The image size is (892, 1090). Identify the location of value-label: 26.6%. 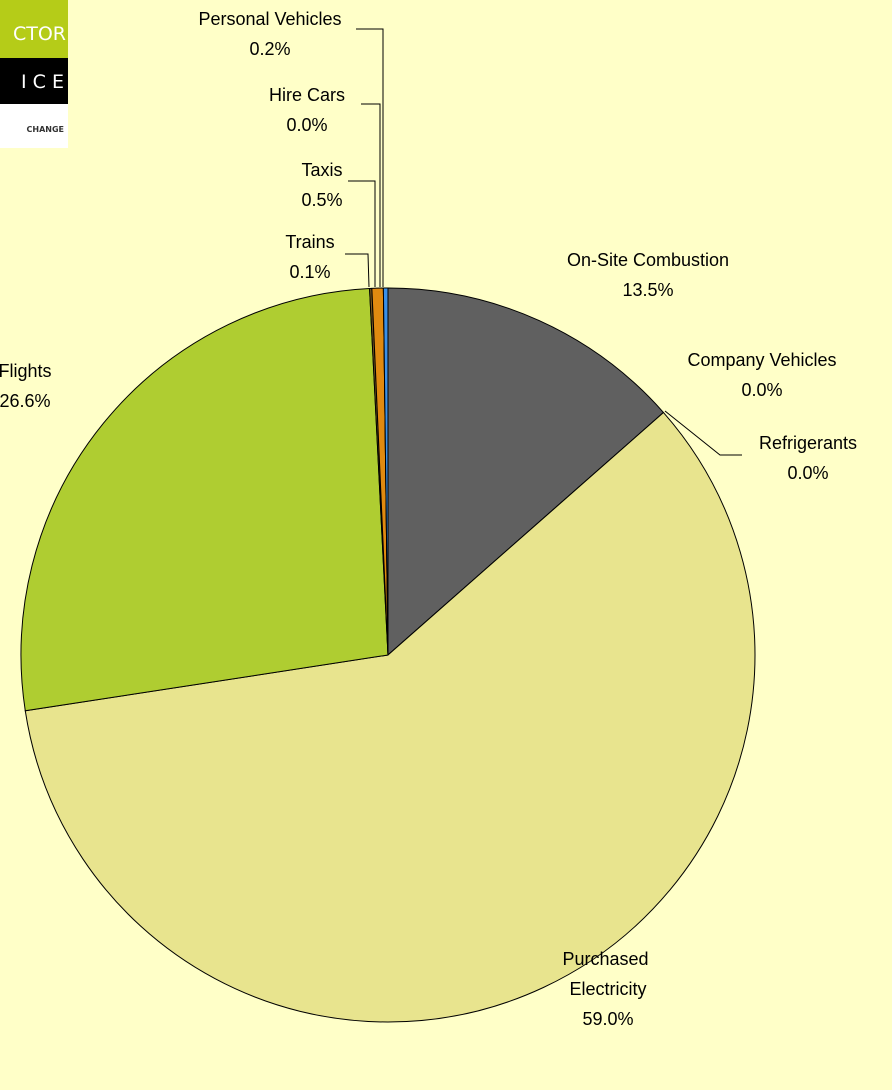
(25, 401).